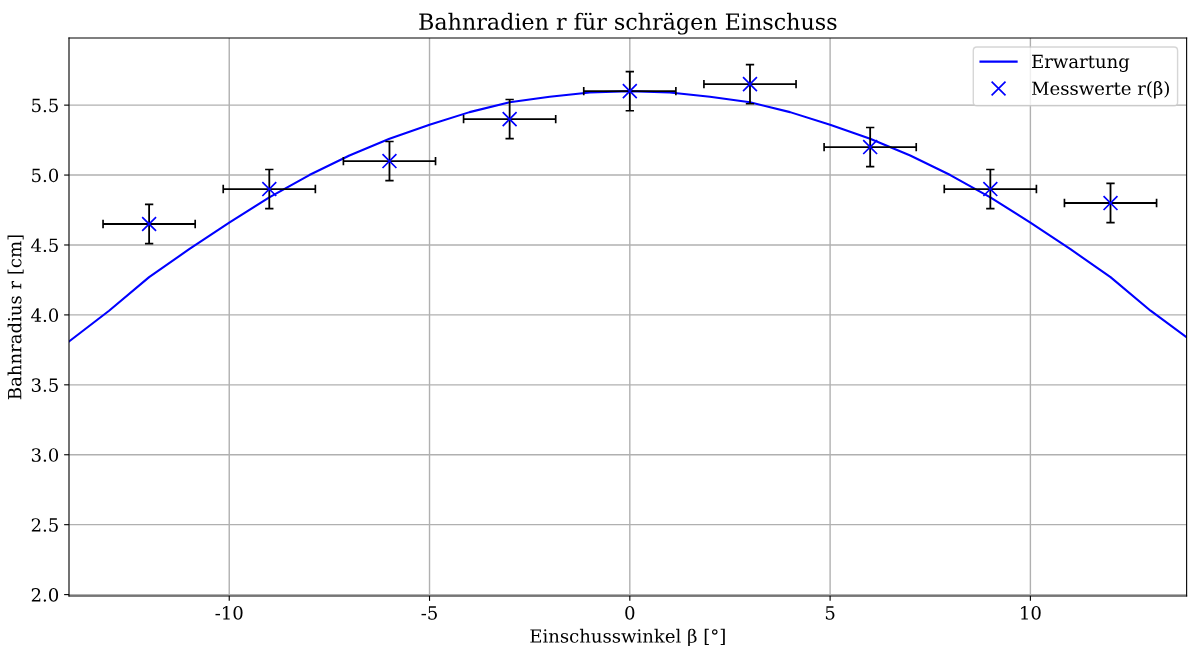 The height and width of the screenshot is (646, 1189). Describe the element at coordinates (627, 637) in the screenshot. I see `x-axis-title: Einschusswinkel β [°]` at that location.